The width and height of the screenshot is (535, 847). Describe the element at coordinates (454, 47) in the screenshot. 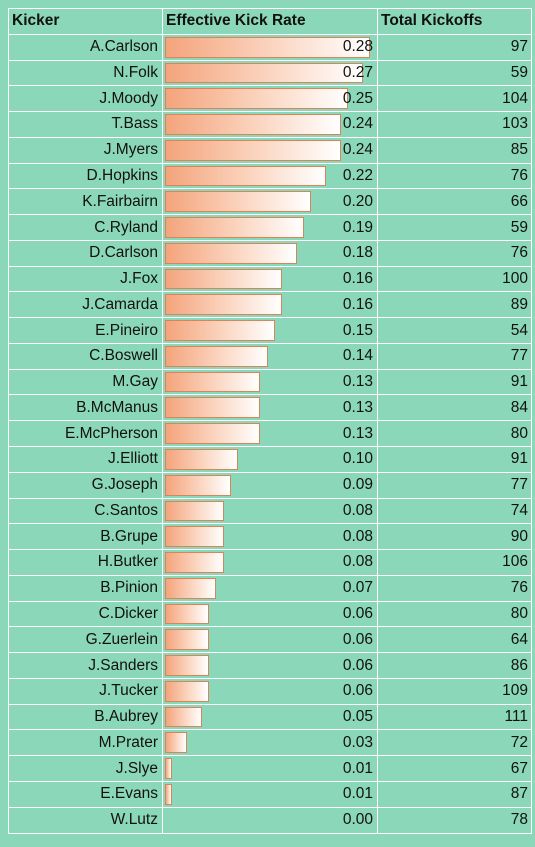

I see `total-kickoffs: 97` at that location.